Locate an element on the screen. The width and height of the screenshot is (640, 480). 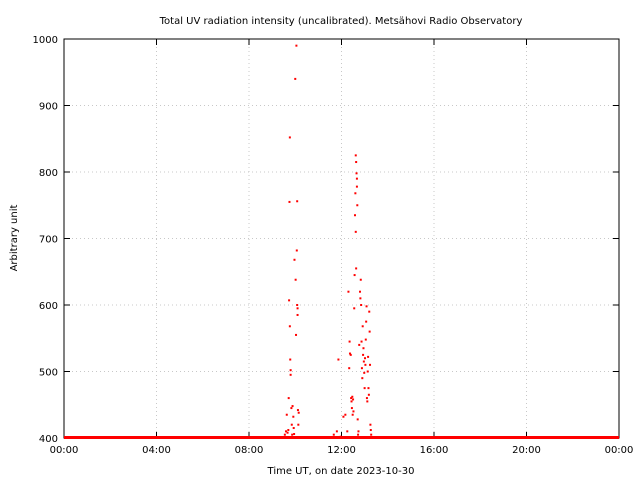
x-tick-label: 04:00 is located at coordinates (156, 450).